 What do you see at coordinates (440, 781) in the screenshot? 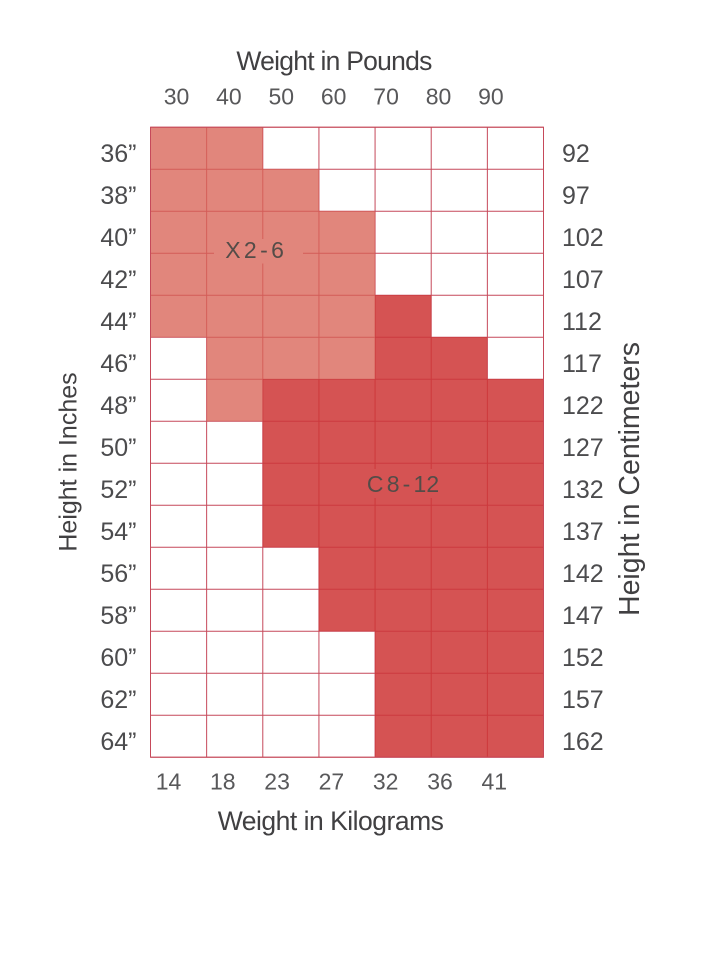
I see `svg-text: 36` at bounding box center [440, 781].